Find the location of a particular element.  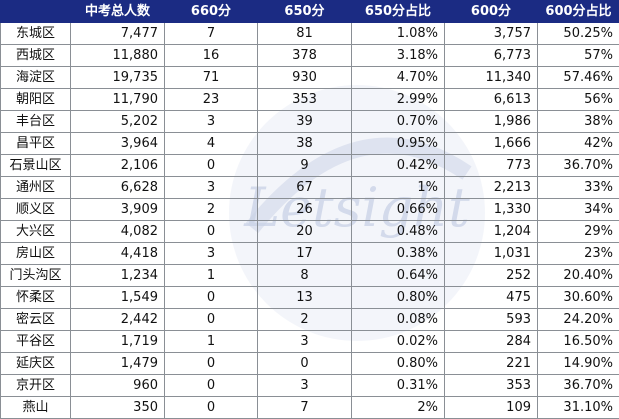

data-cell: 3,909 is located at coordinates (117, 209).